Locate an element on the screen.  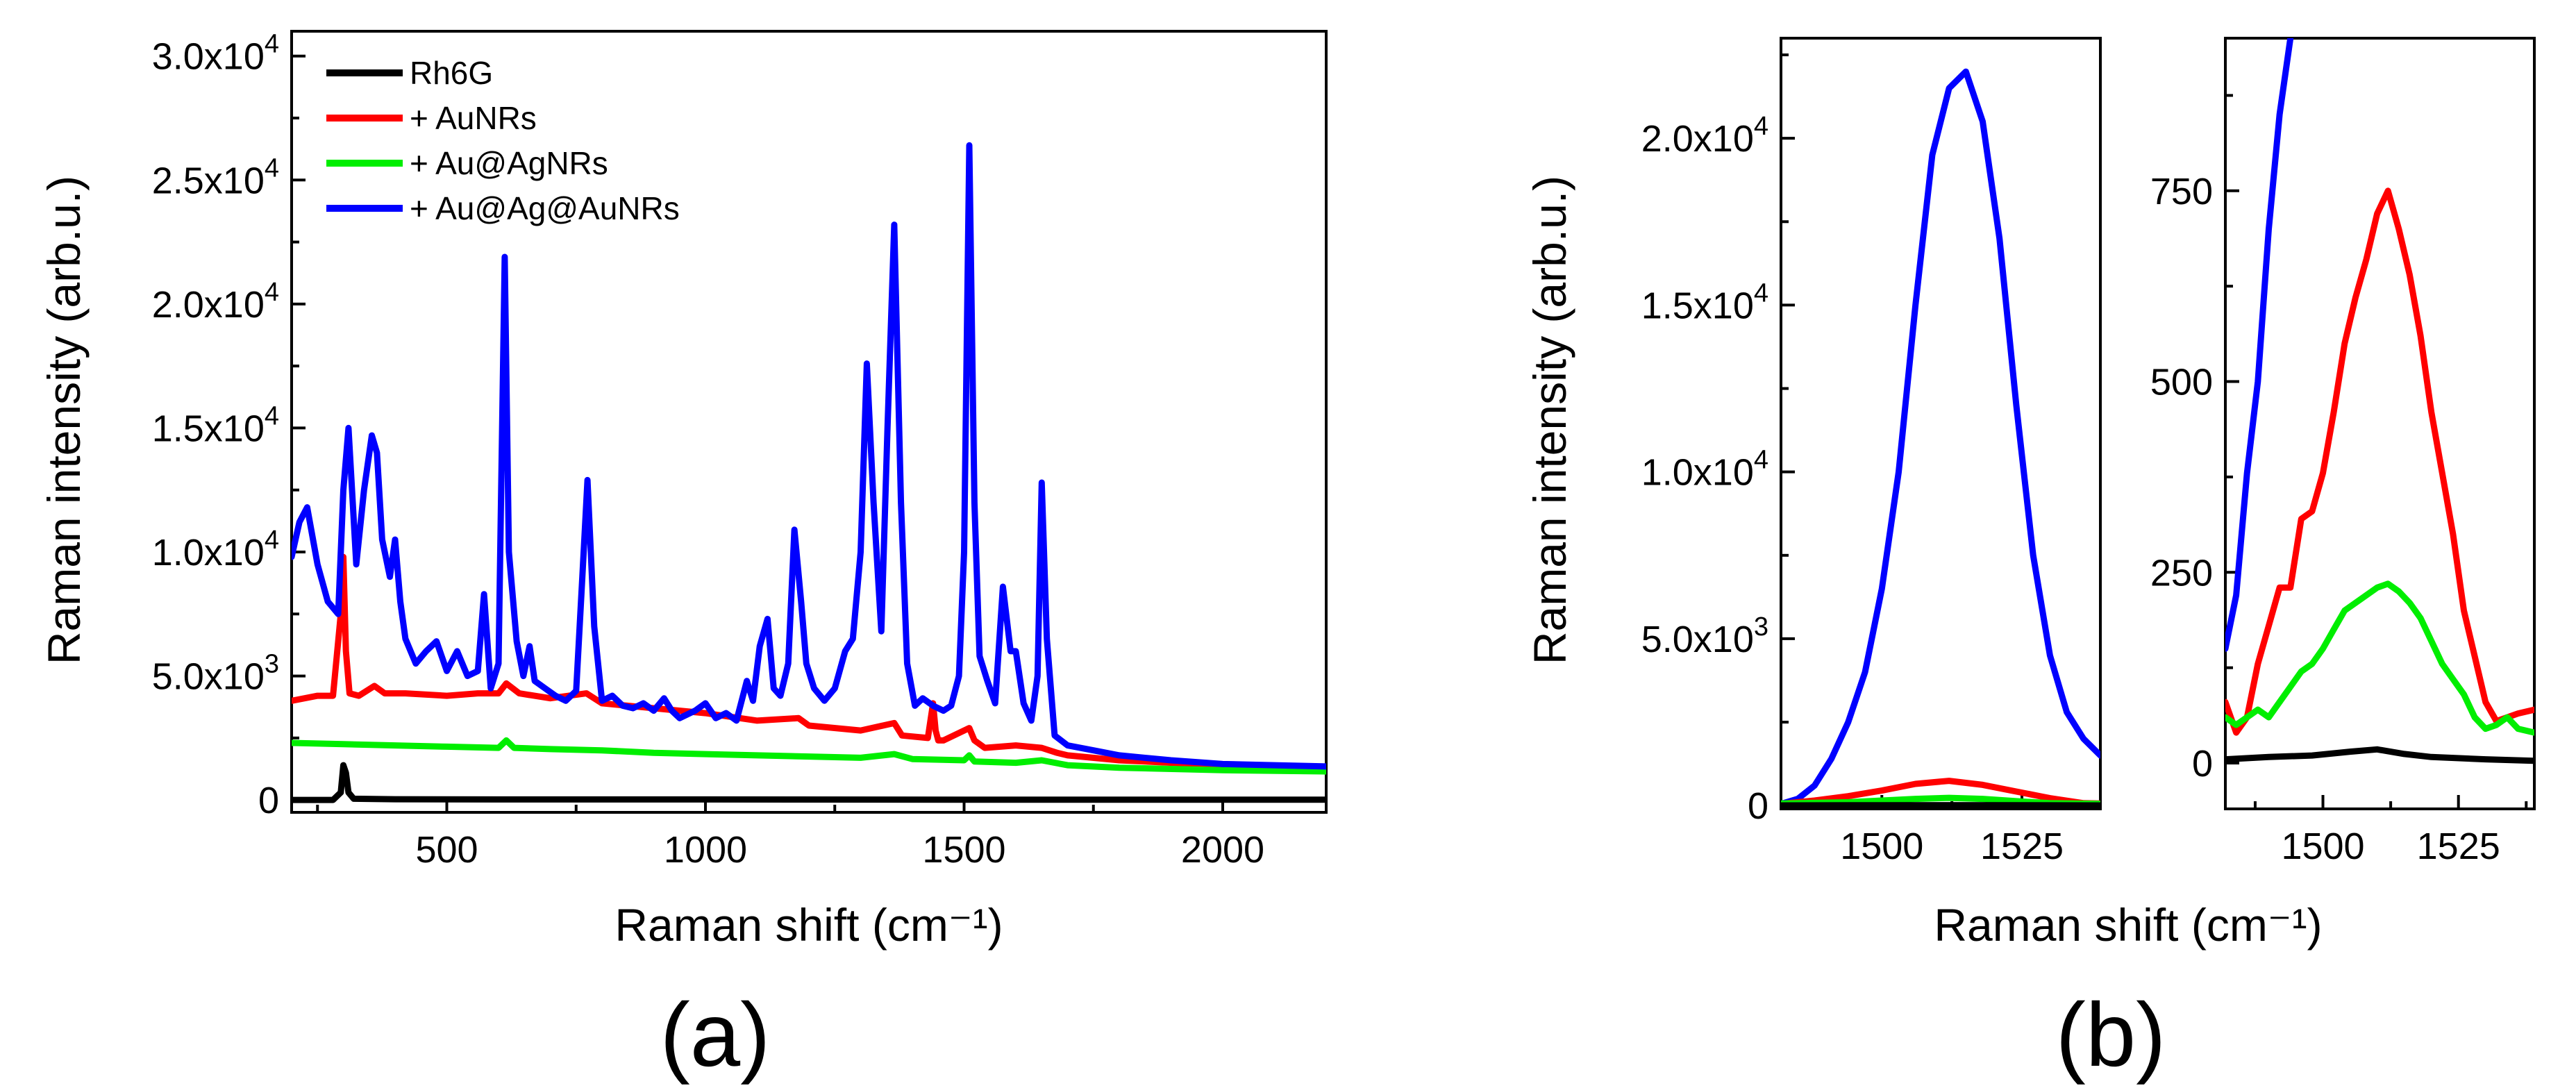
panel-b-right-series is located at coordinates (2379, 401).